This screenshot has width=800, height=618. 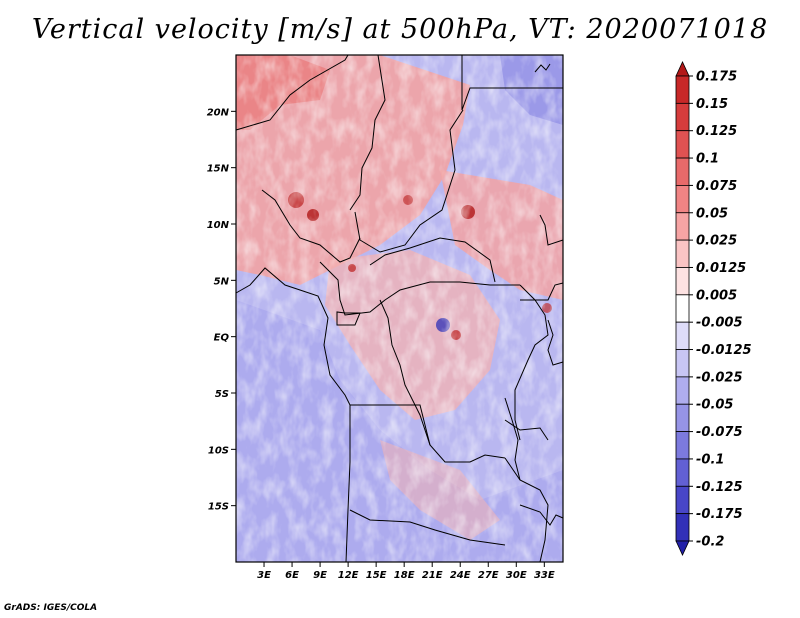 I want to click on border-angola-west, so click(x=348, y=484).